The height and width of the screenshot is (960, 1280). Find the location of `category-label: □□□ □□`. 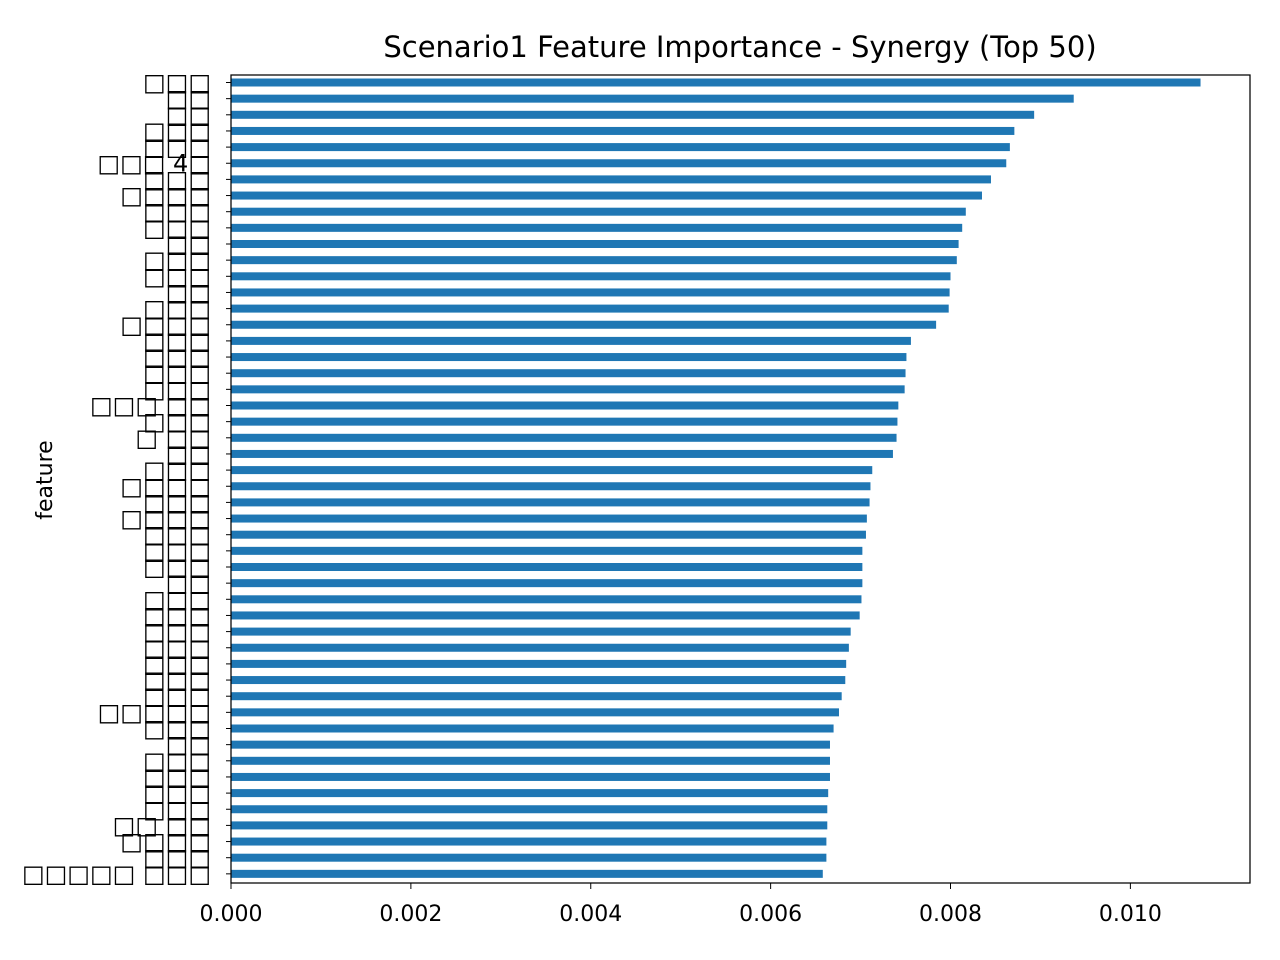

category-label: □□□ □□ is located at coordinates (150, 406).